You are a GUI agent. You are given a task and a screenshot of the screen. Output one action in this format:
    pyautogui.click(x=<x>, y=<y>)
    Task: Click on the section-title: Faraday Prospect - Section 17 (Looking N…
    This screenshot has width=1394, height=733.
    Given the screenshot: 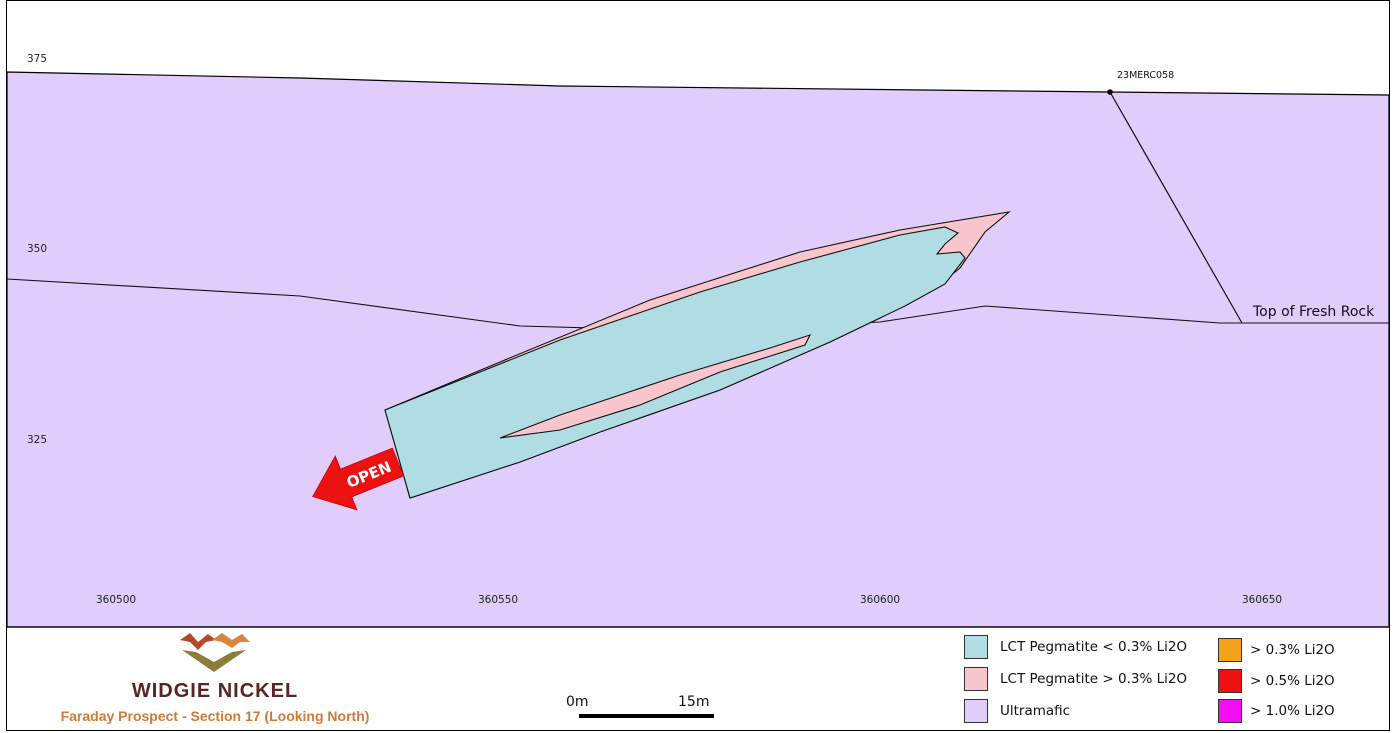 What is the action you would take?
    pyautogui.click(x=215, y=716)
    